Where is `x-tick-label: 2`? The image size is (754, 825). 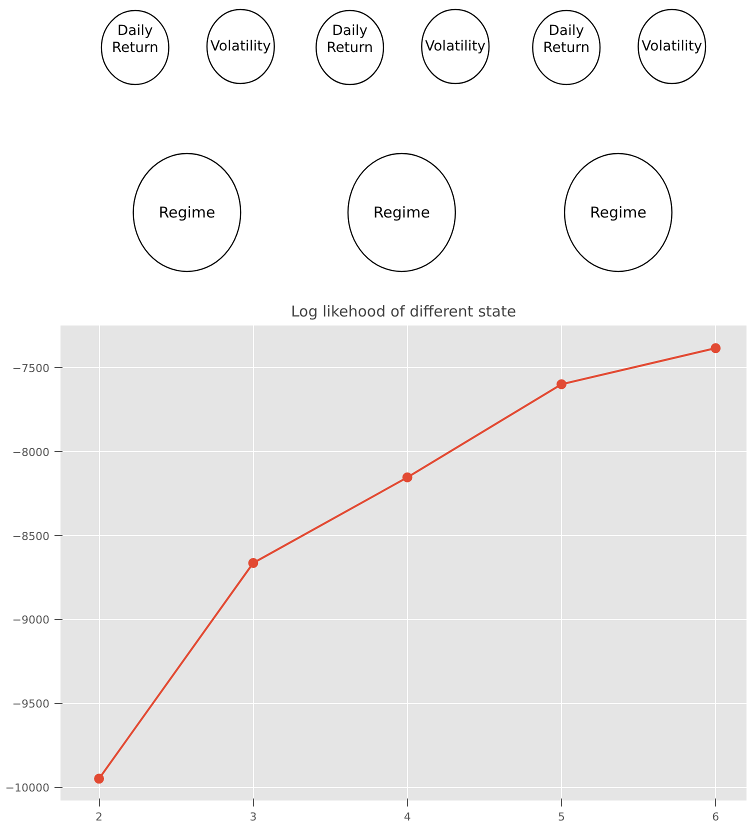 x-tick-label: 2 is located at coordinates (99, 817).